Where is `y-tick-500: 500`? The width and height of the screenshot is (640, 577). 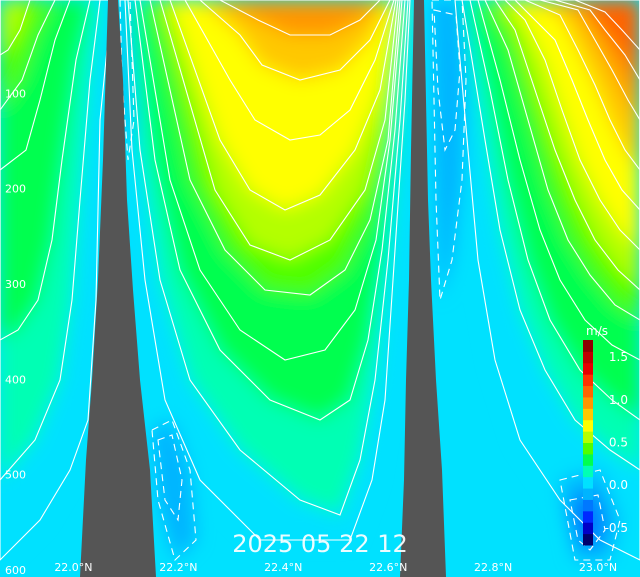 y-tick-500: 500 is located at coordinates (15, 475).